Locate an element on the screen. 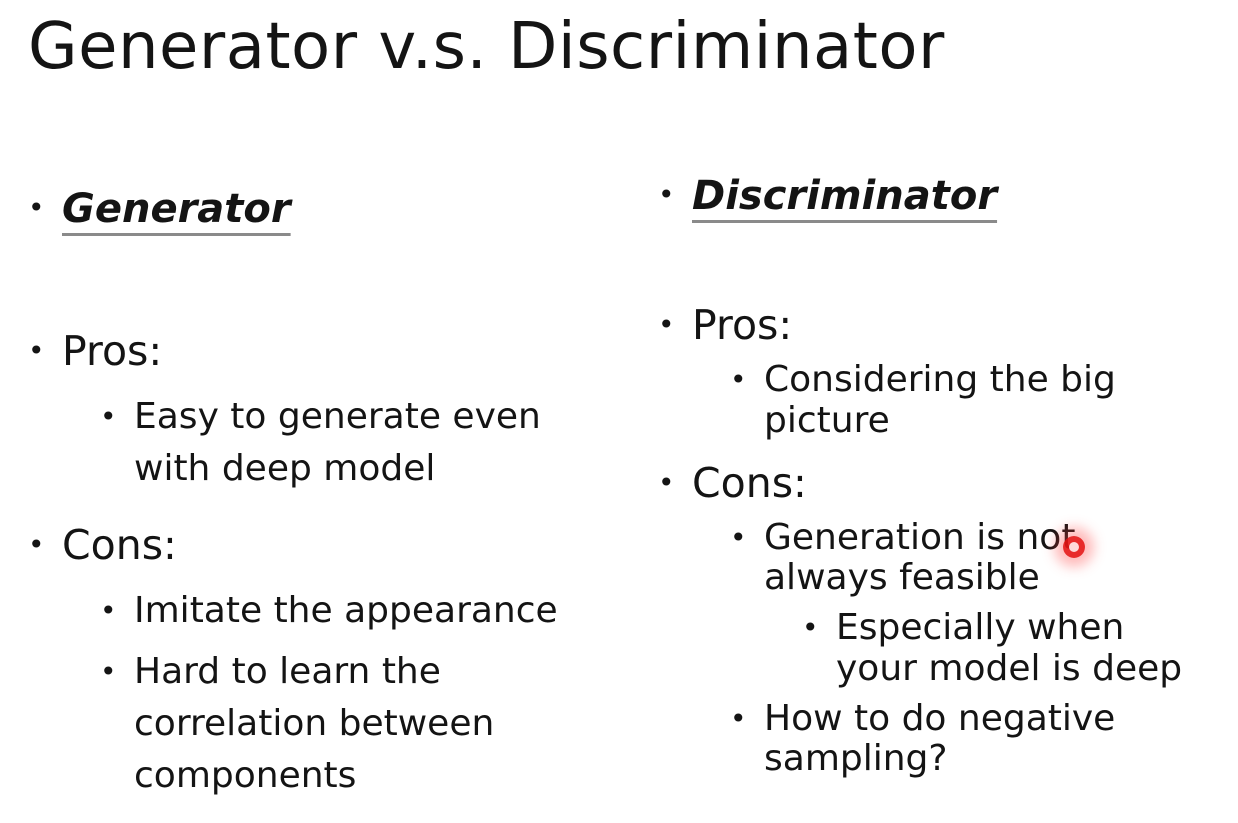 The height and width of the screenshot is (823, 1238). generator-con-item: • Imitate the appearance is located at coordinates (329, 611).